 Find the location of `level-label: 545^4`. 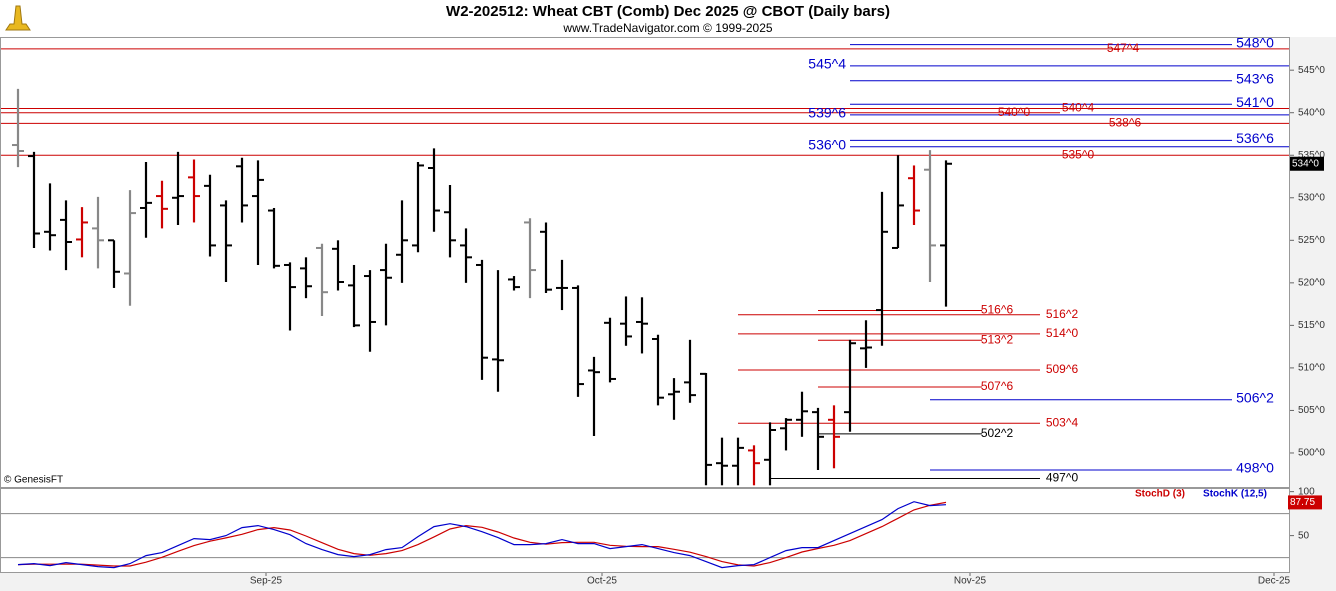

level-label: 545^4 is located at coordinates (827, 64).